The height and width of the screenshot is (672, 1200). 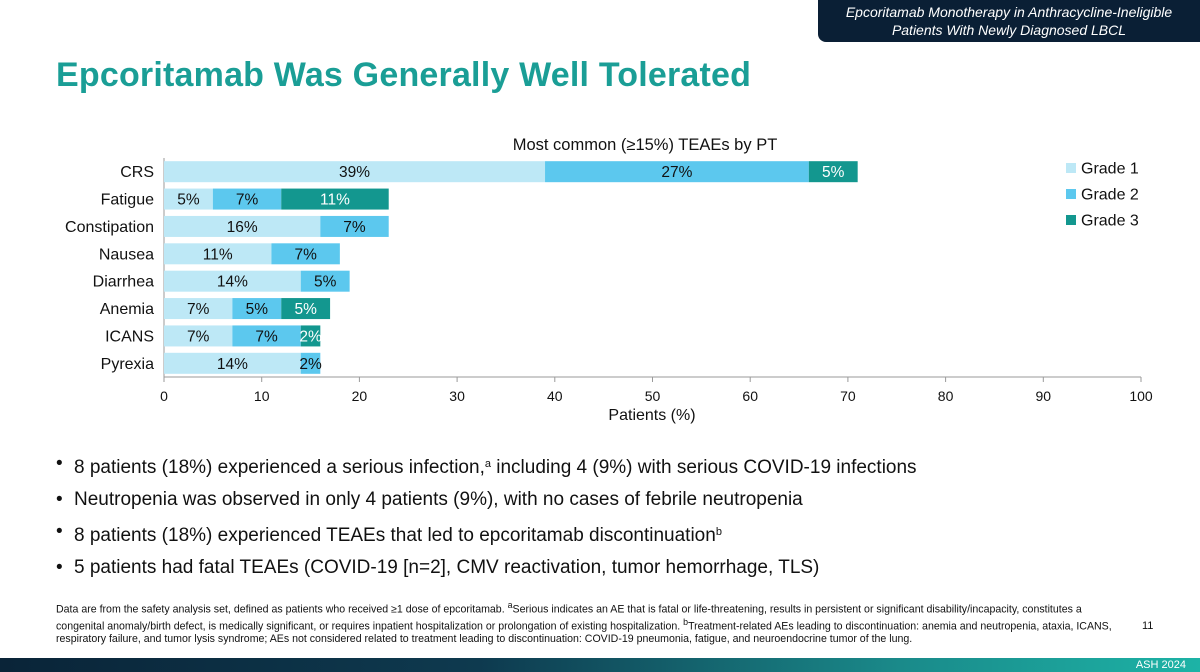 What do you see at coordinates (123, 282) in the screenshot?
I see `category-label: Diarrhea` at bounding box center [123, 282].